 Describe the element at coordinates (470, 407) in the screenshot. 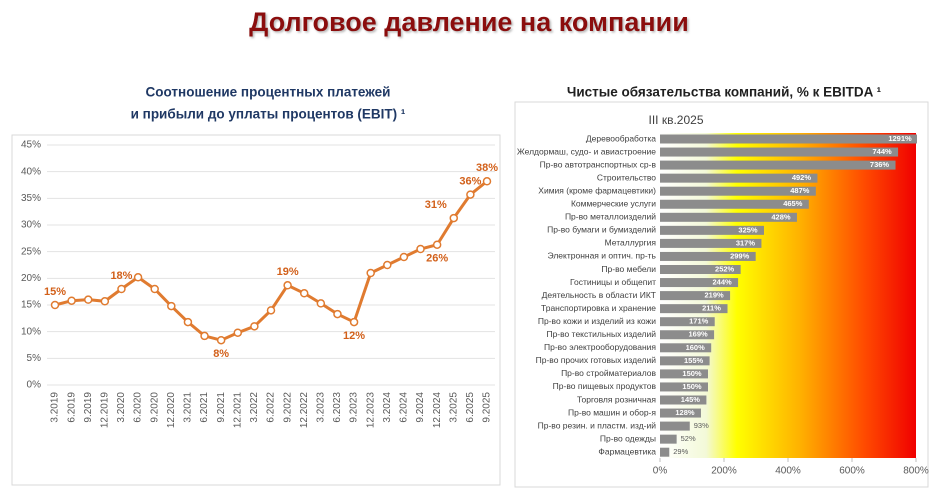

I see `x-tick-label: 6.2025` at that location.